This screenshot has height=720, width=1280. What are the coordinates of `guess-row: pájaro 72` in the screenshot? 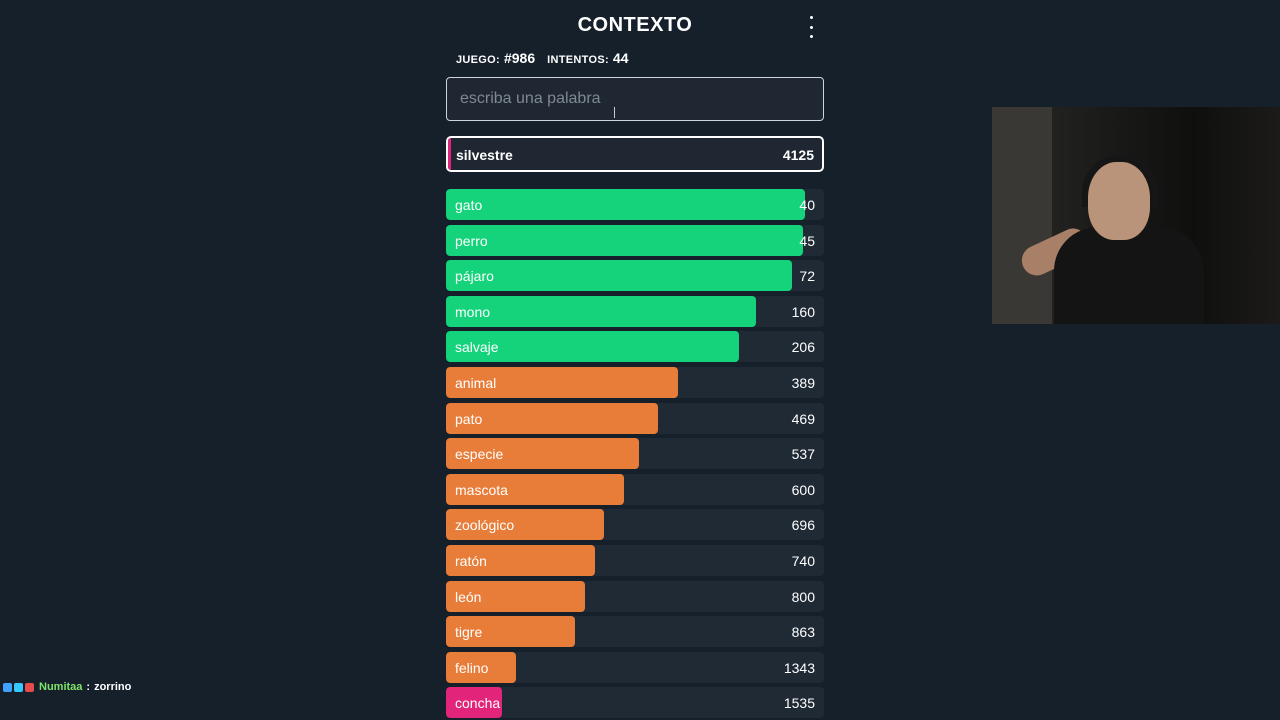 It's located at (635, 276).